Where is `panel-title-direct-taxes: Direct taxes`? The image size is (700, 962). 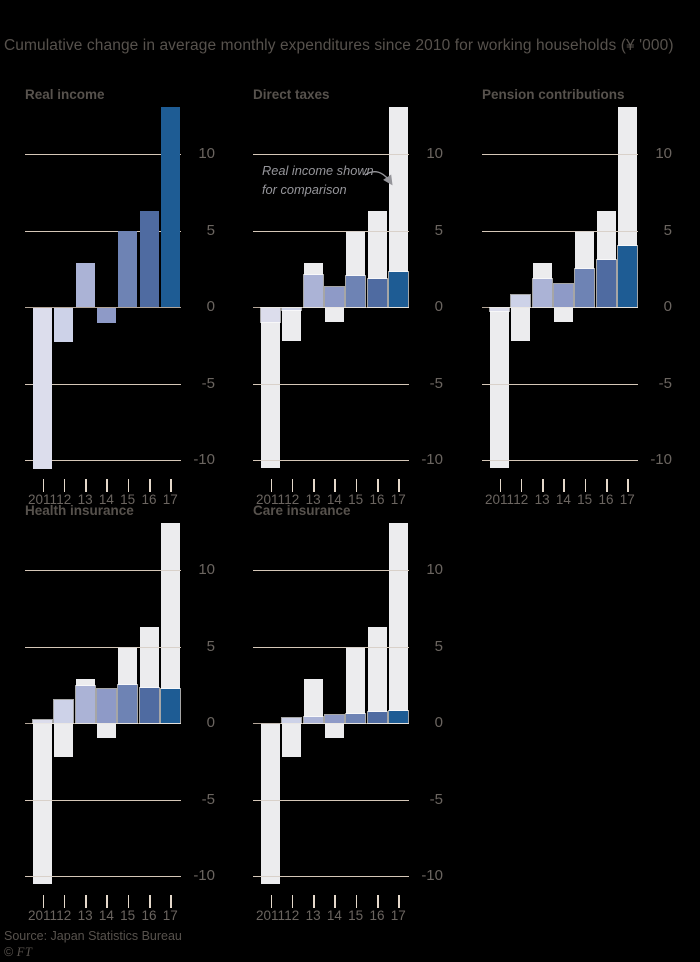
panel-title-direct-taxes: Direct taxes is located at coordinates (291, 94).